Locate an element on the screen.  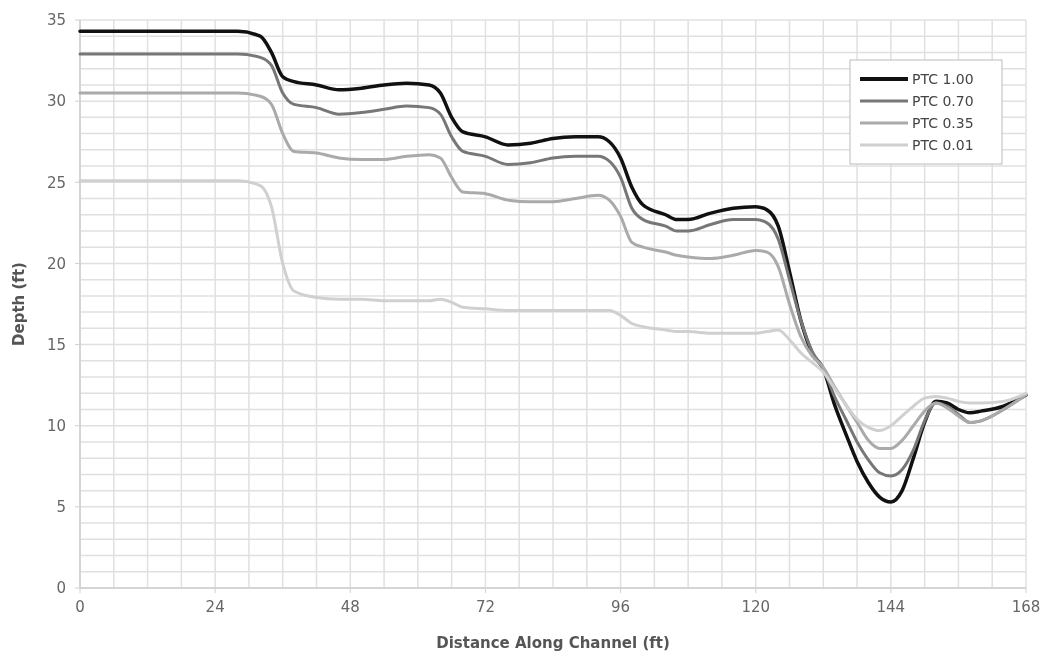
legend-label: PTC 1.00 is located at coordinates (943, 78).